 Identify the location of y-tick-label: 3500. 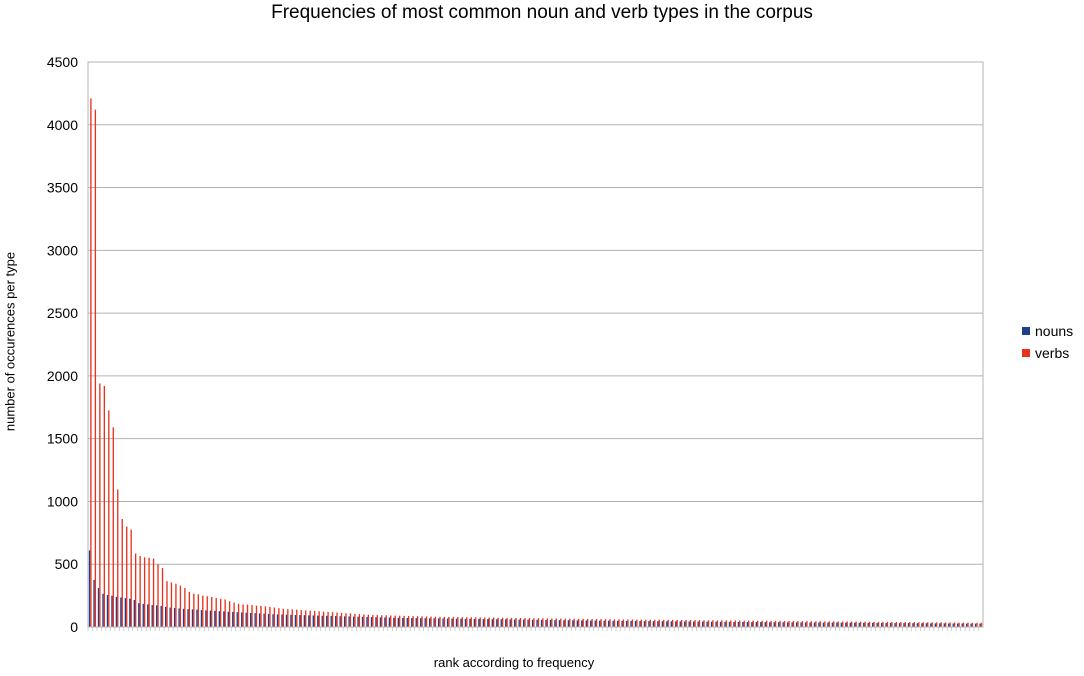
(62, 188).